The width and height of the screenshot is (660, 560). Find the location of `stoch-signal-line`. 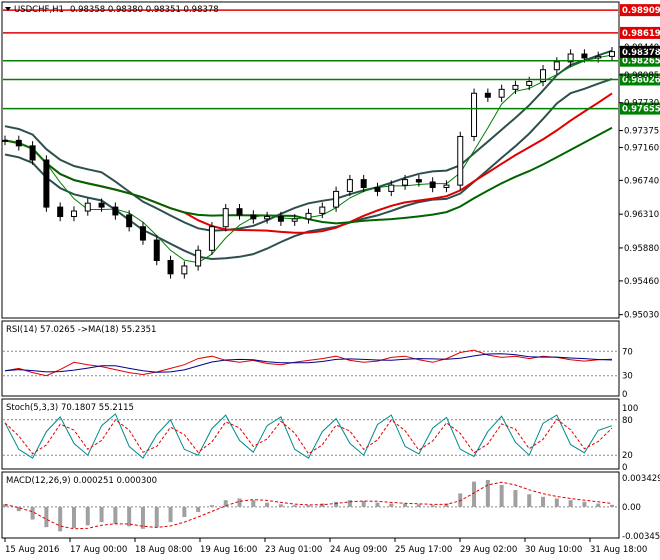

stoch-signal-line is located at coordinates (308, 436).